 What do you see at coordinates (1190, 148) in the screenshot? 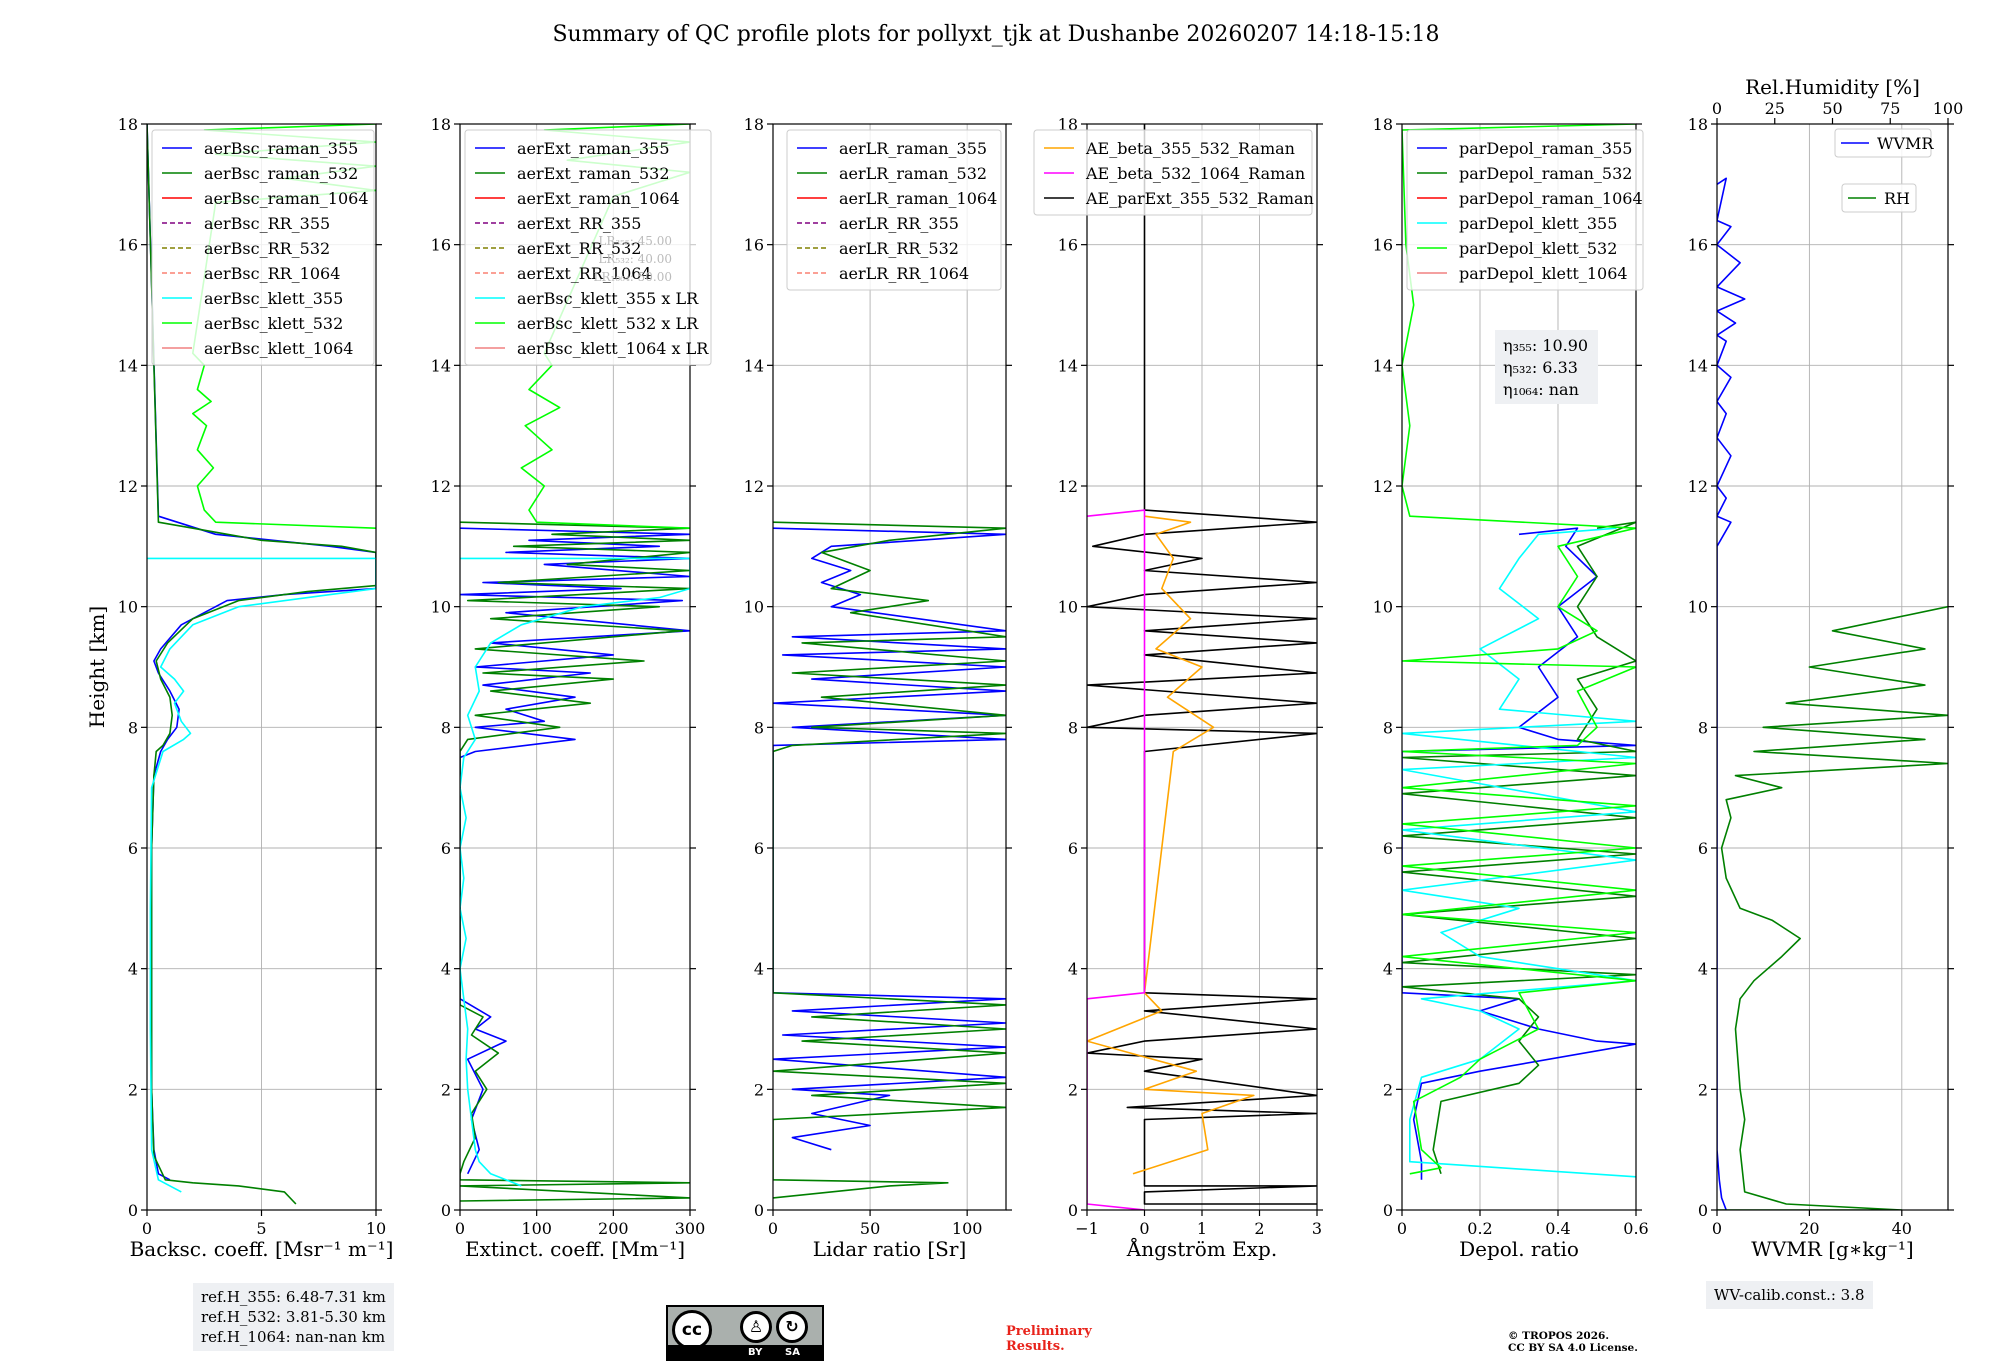
I see `legend-label: AE_beta_355_532_Raman` at bounding box center [1190, 148].